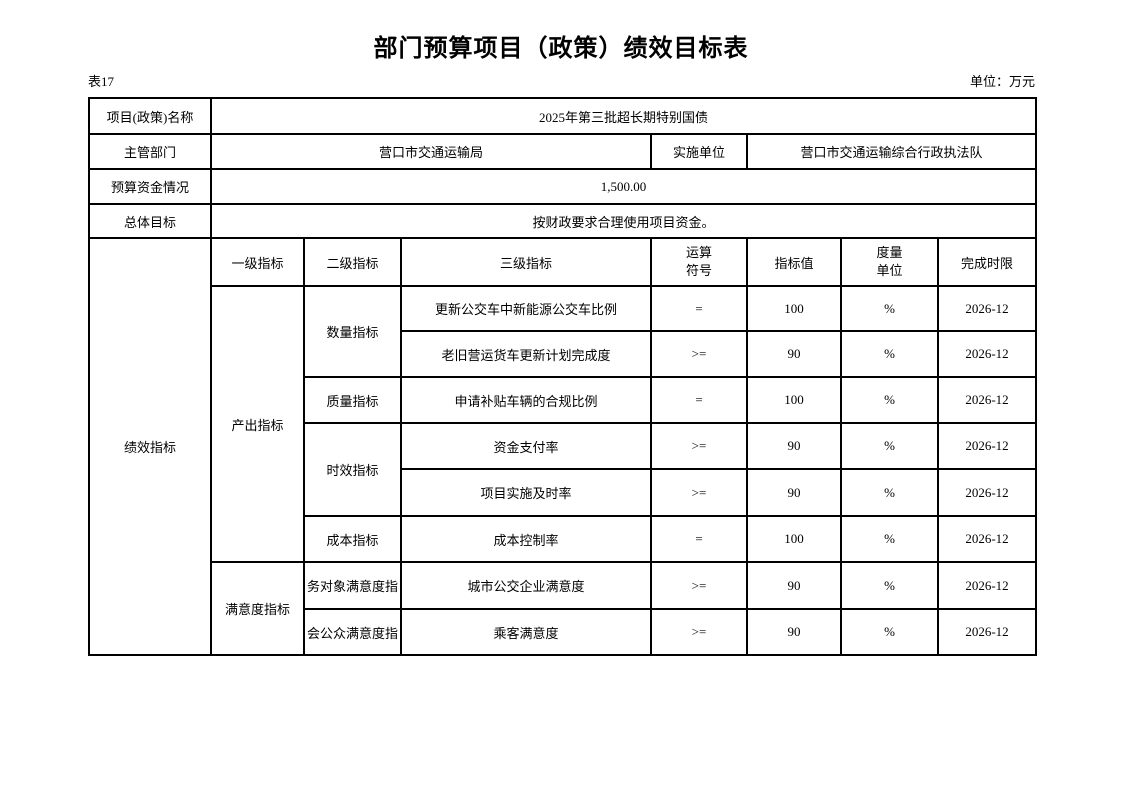 The width and height of the screenshot is (1122, 793). I want to click on indicator-name: 项目实施及时率, so click(526, 492).